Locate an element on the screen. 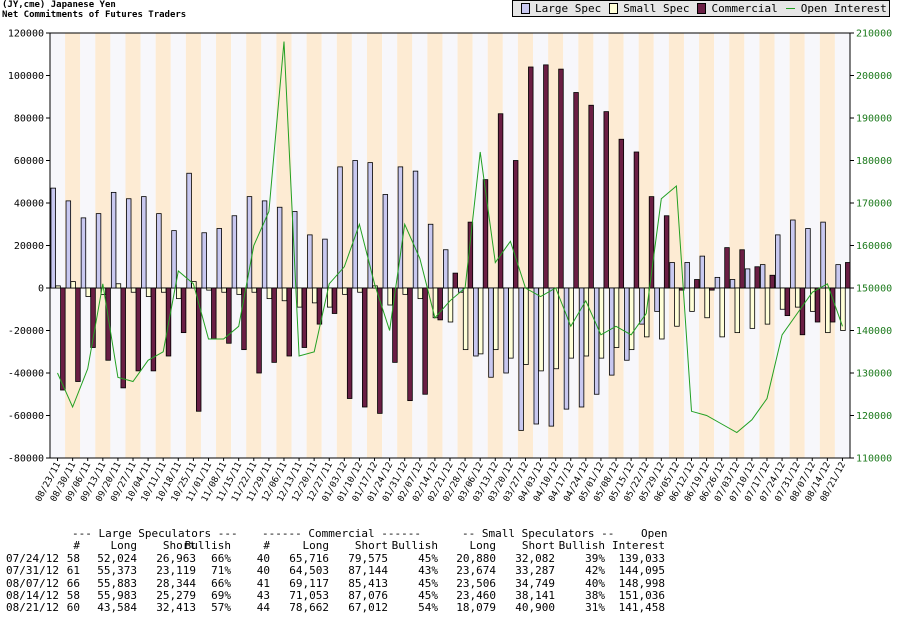 Image resolution: width=898 pixels, height=617 pixels. y-tick-label: 40000 is located at coordinates (29, 204).